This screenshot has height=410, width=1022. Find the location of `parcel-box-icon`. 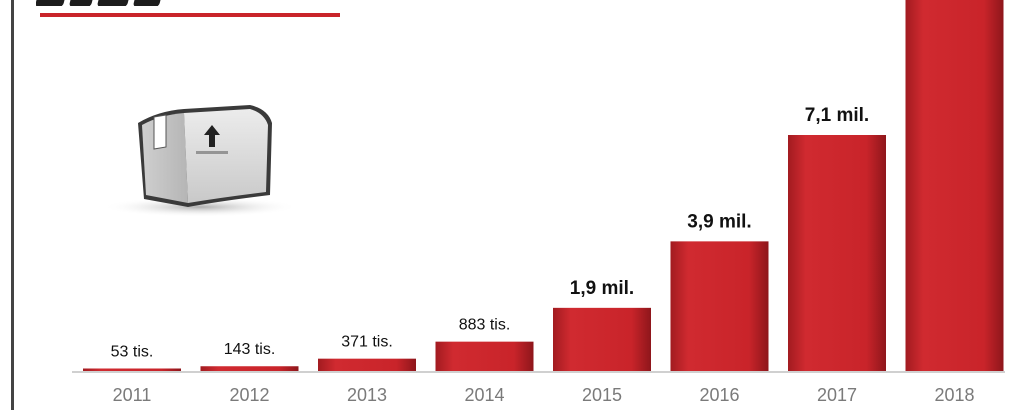

parcel-box-icon is located at coordinates (200, 157).